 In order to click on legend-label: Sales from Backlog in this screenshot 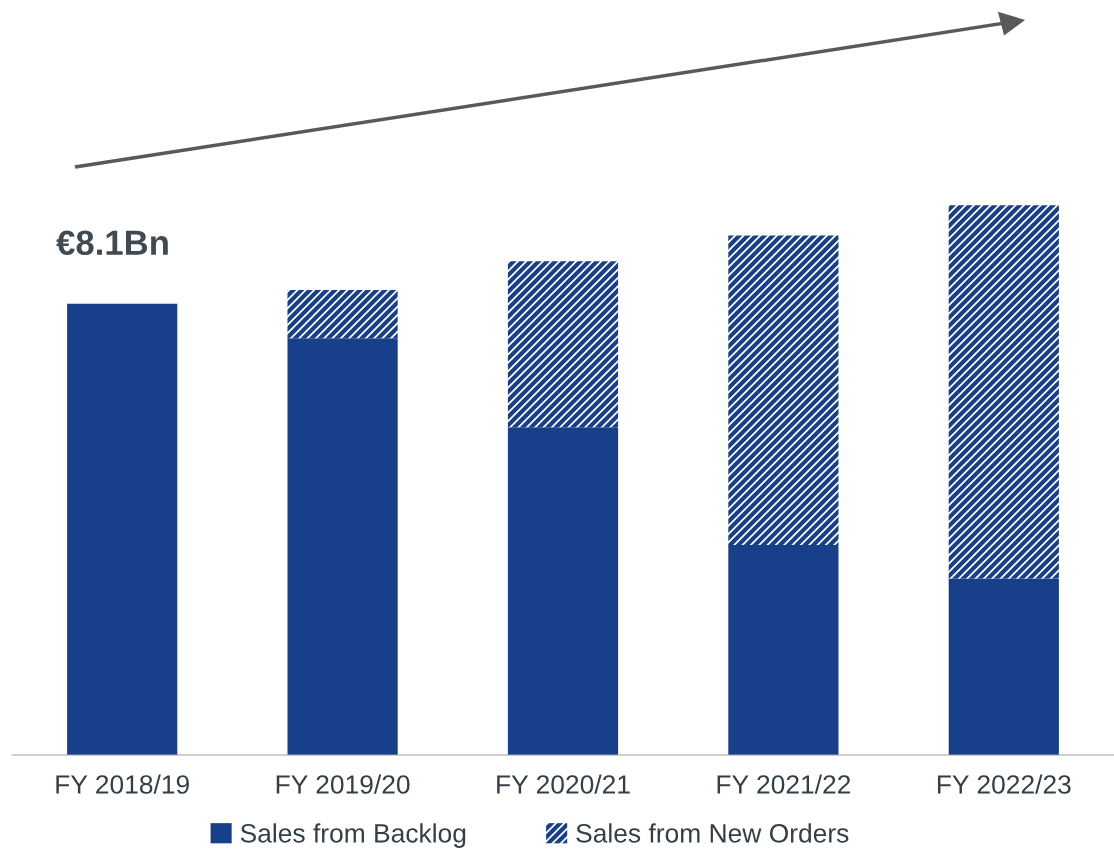, I will do `click(353, 835)`.